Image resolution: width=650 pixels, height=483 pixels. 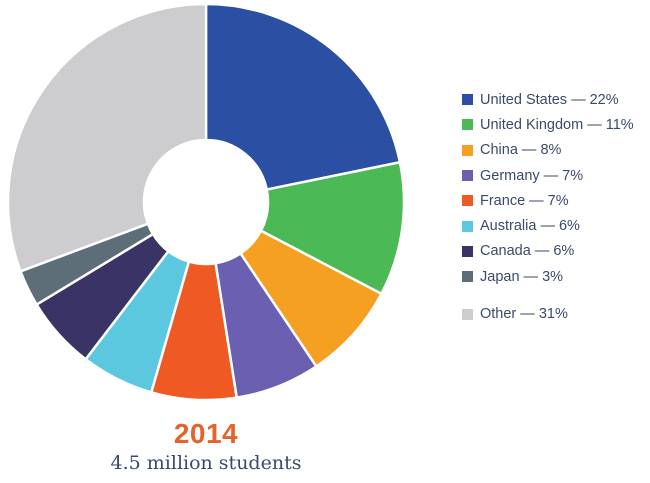 I want to click on legend-label: United States — 22%, so click(x=549, y=99).